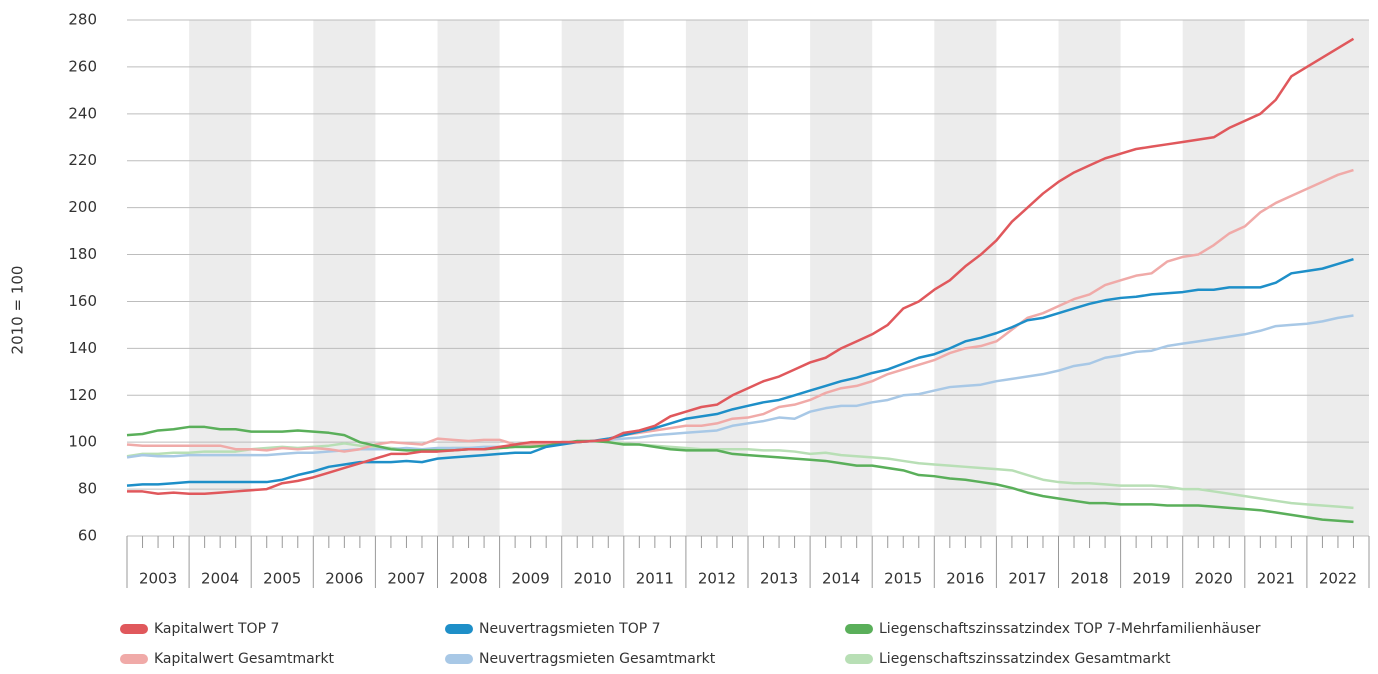 This screenshot has height=674, width=1378. What do you see at coordinates (1152, 579) in the screenshot?
I see `x-tick-label: 2019` at bounding box center [1152, 579].